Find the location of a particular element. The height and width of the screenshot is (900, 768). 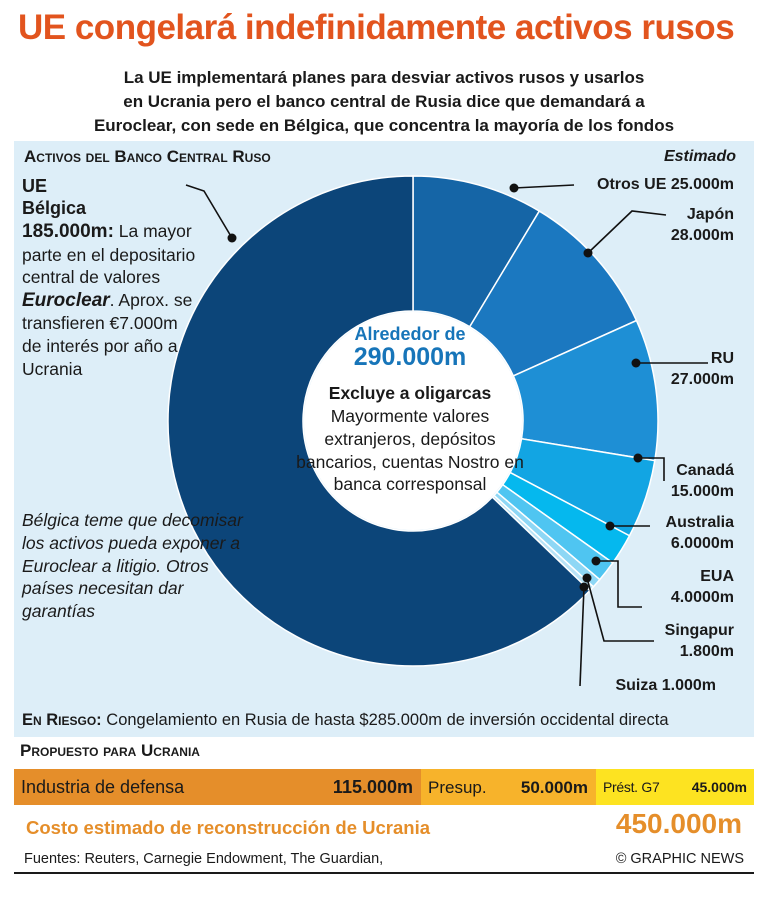

ue-label: UE is located at coordinates (35, 186).